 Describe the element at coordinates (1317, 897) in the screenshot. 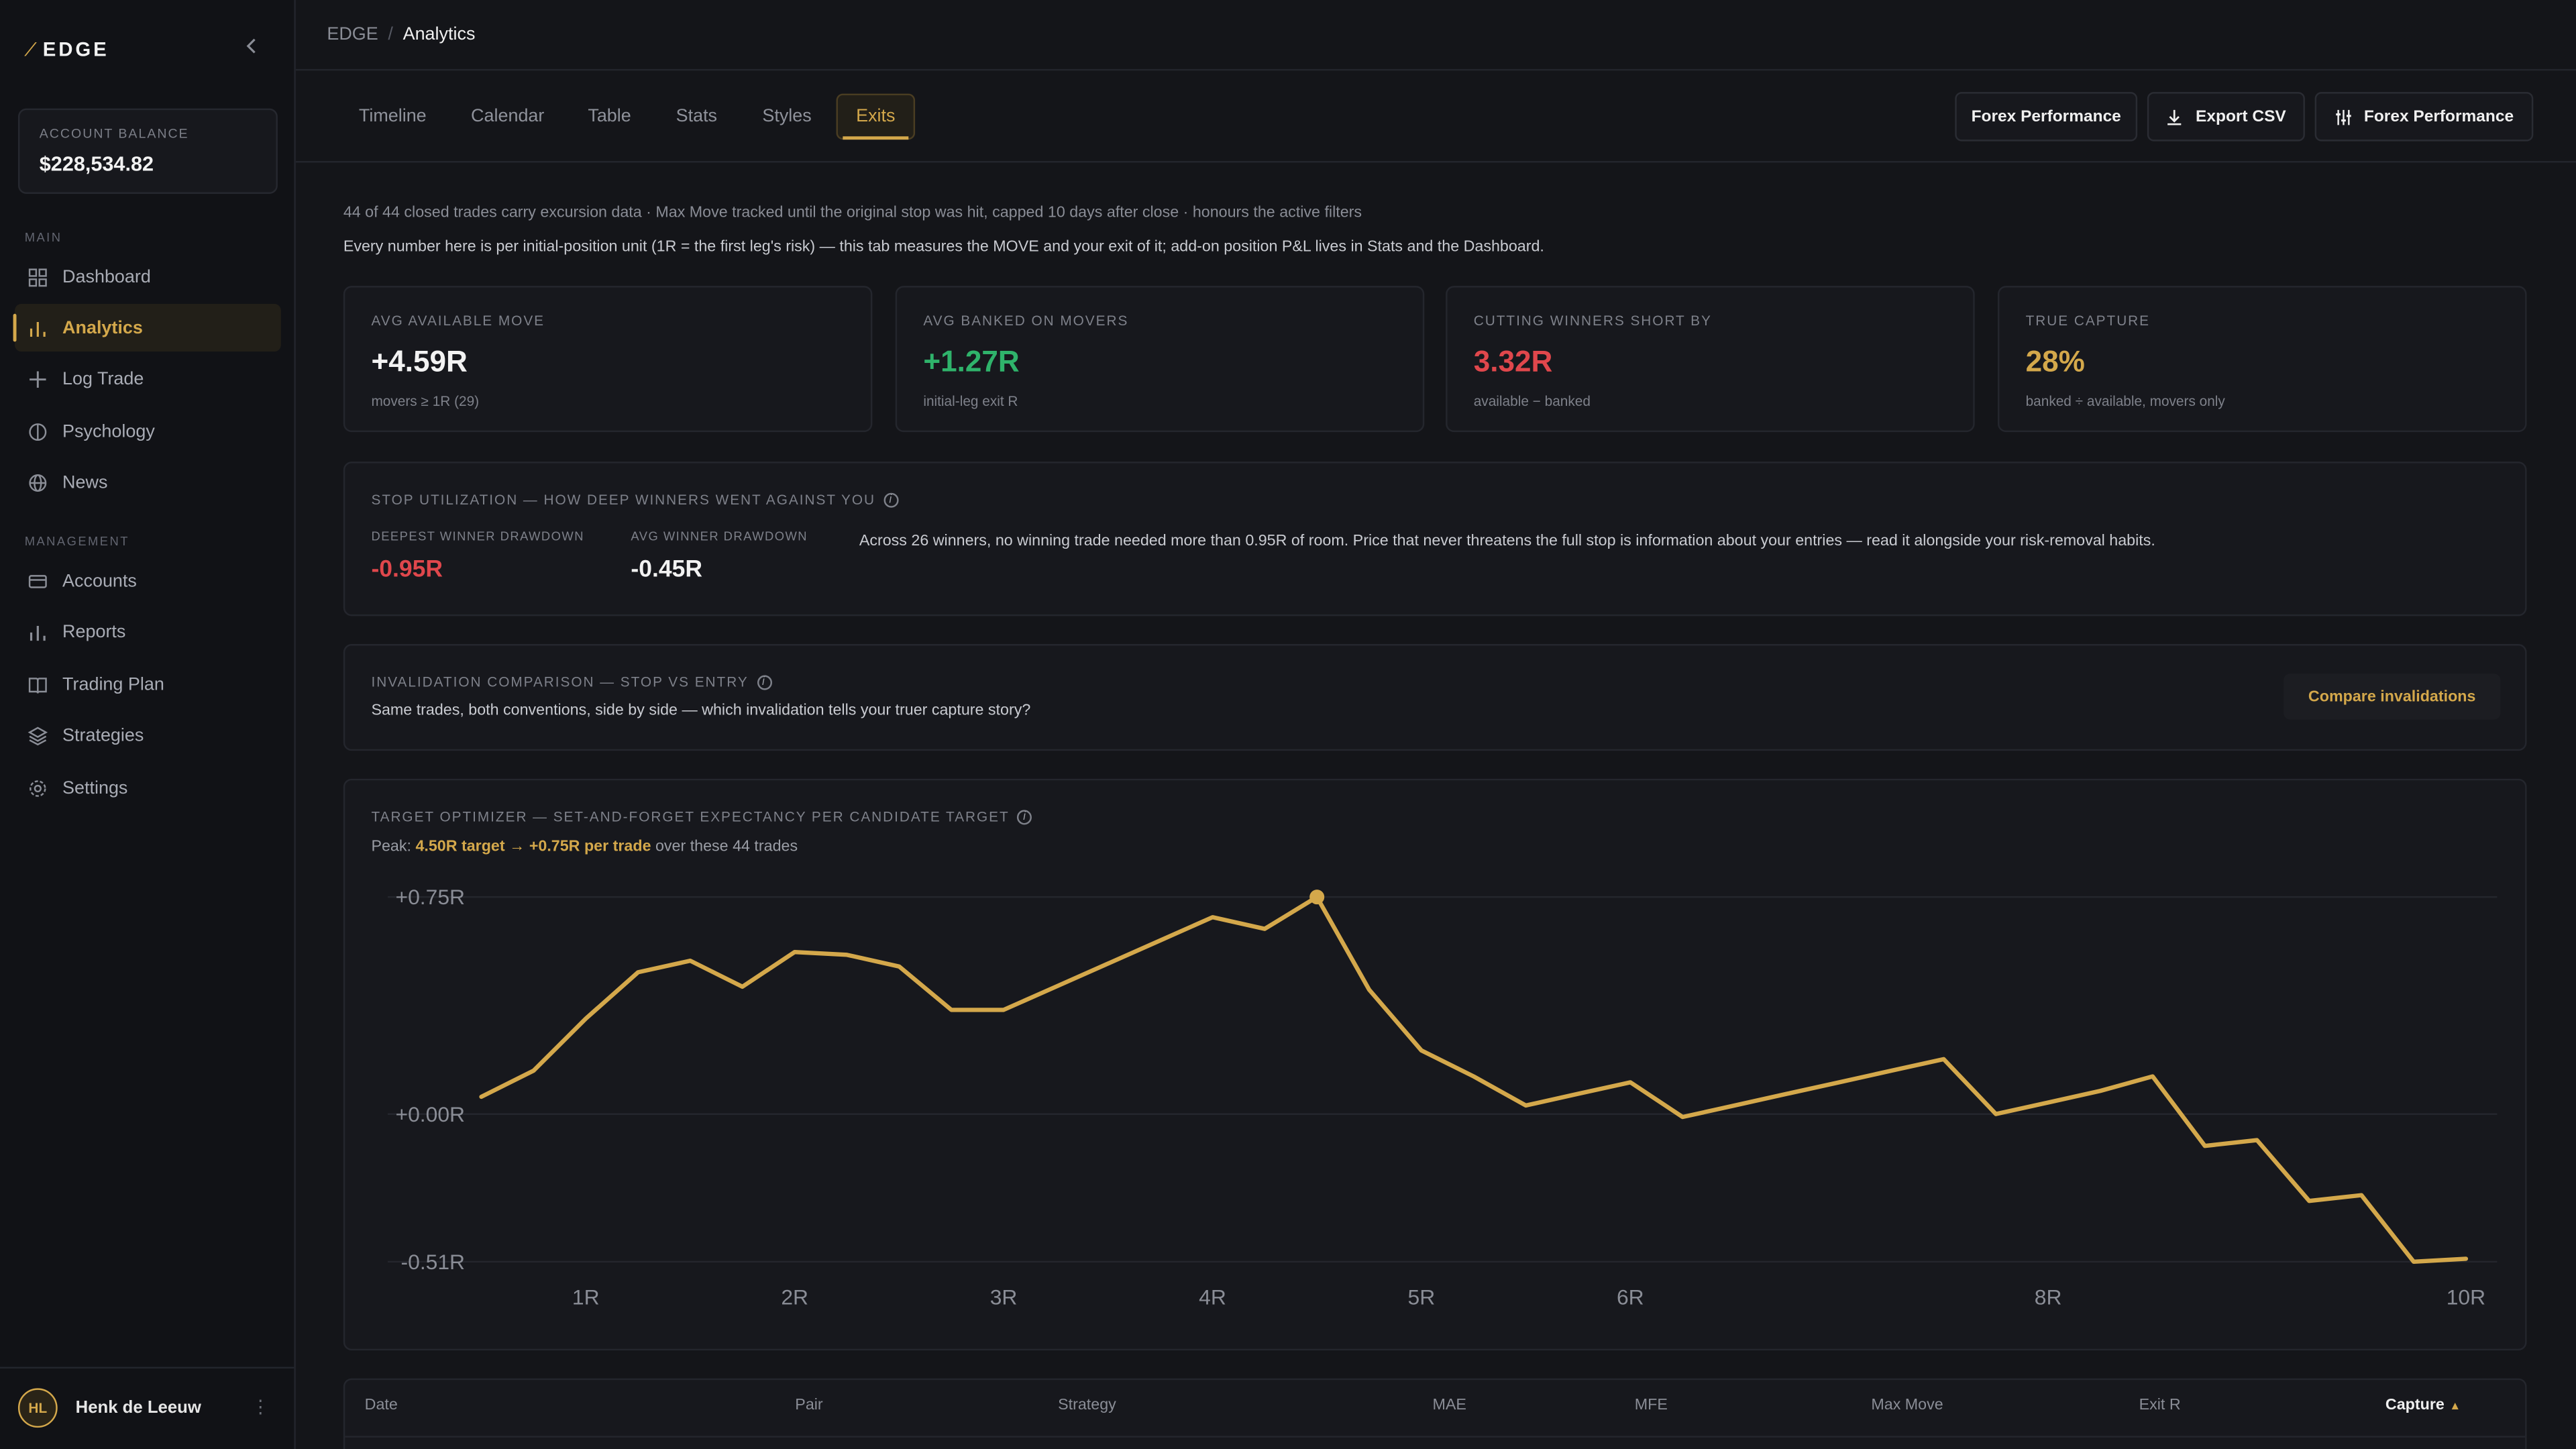

I see `peak-marker` at that location.